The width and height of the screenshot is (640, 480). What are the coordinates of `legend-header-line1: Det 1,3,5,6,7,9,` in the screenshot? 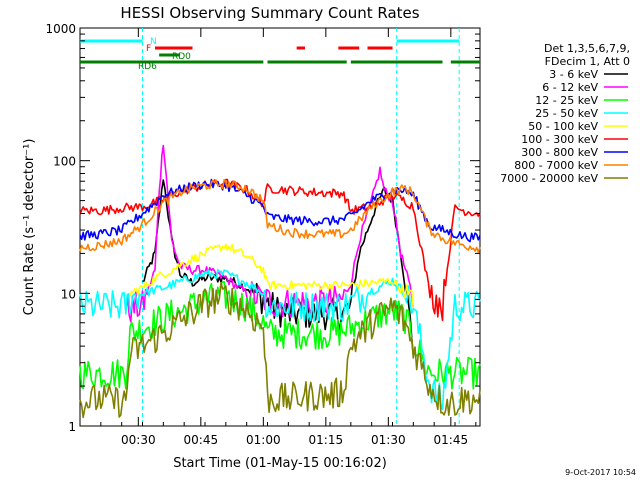 It's located at (587, 48).